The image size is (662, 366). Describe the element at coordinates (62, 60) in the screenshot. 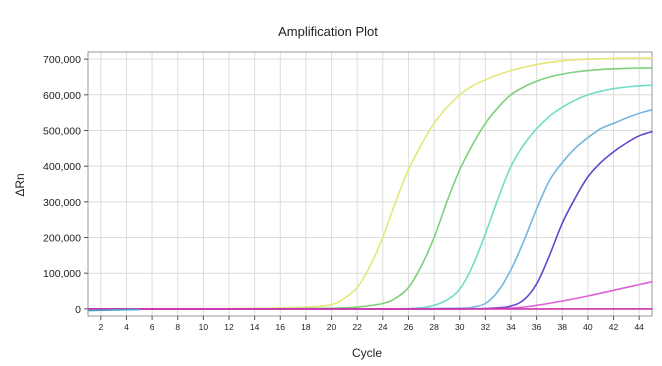

I see `y-tick-label: 700,000` at that location.